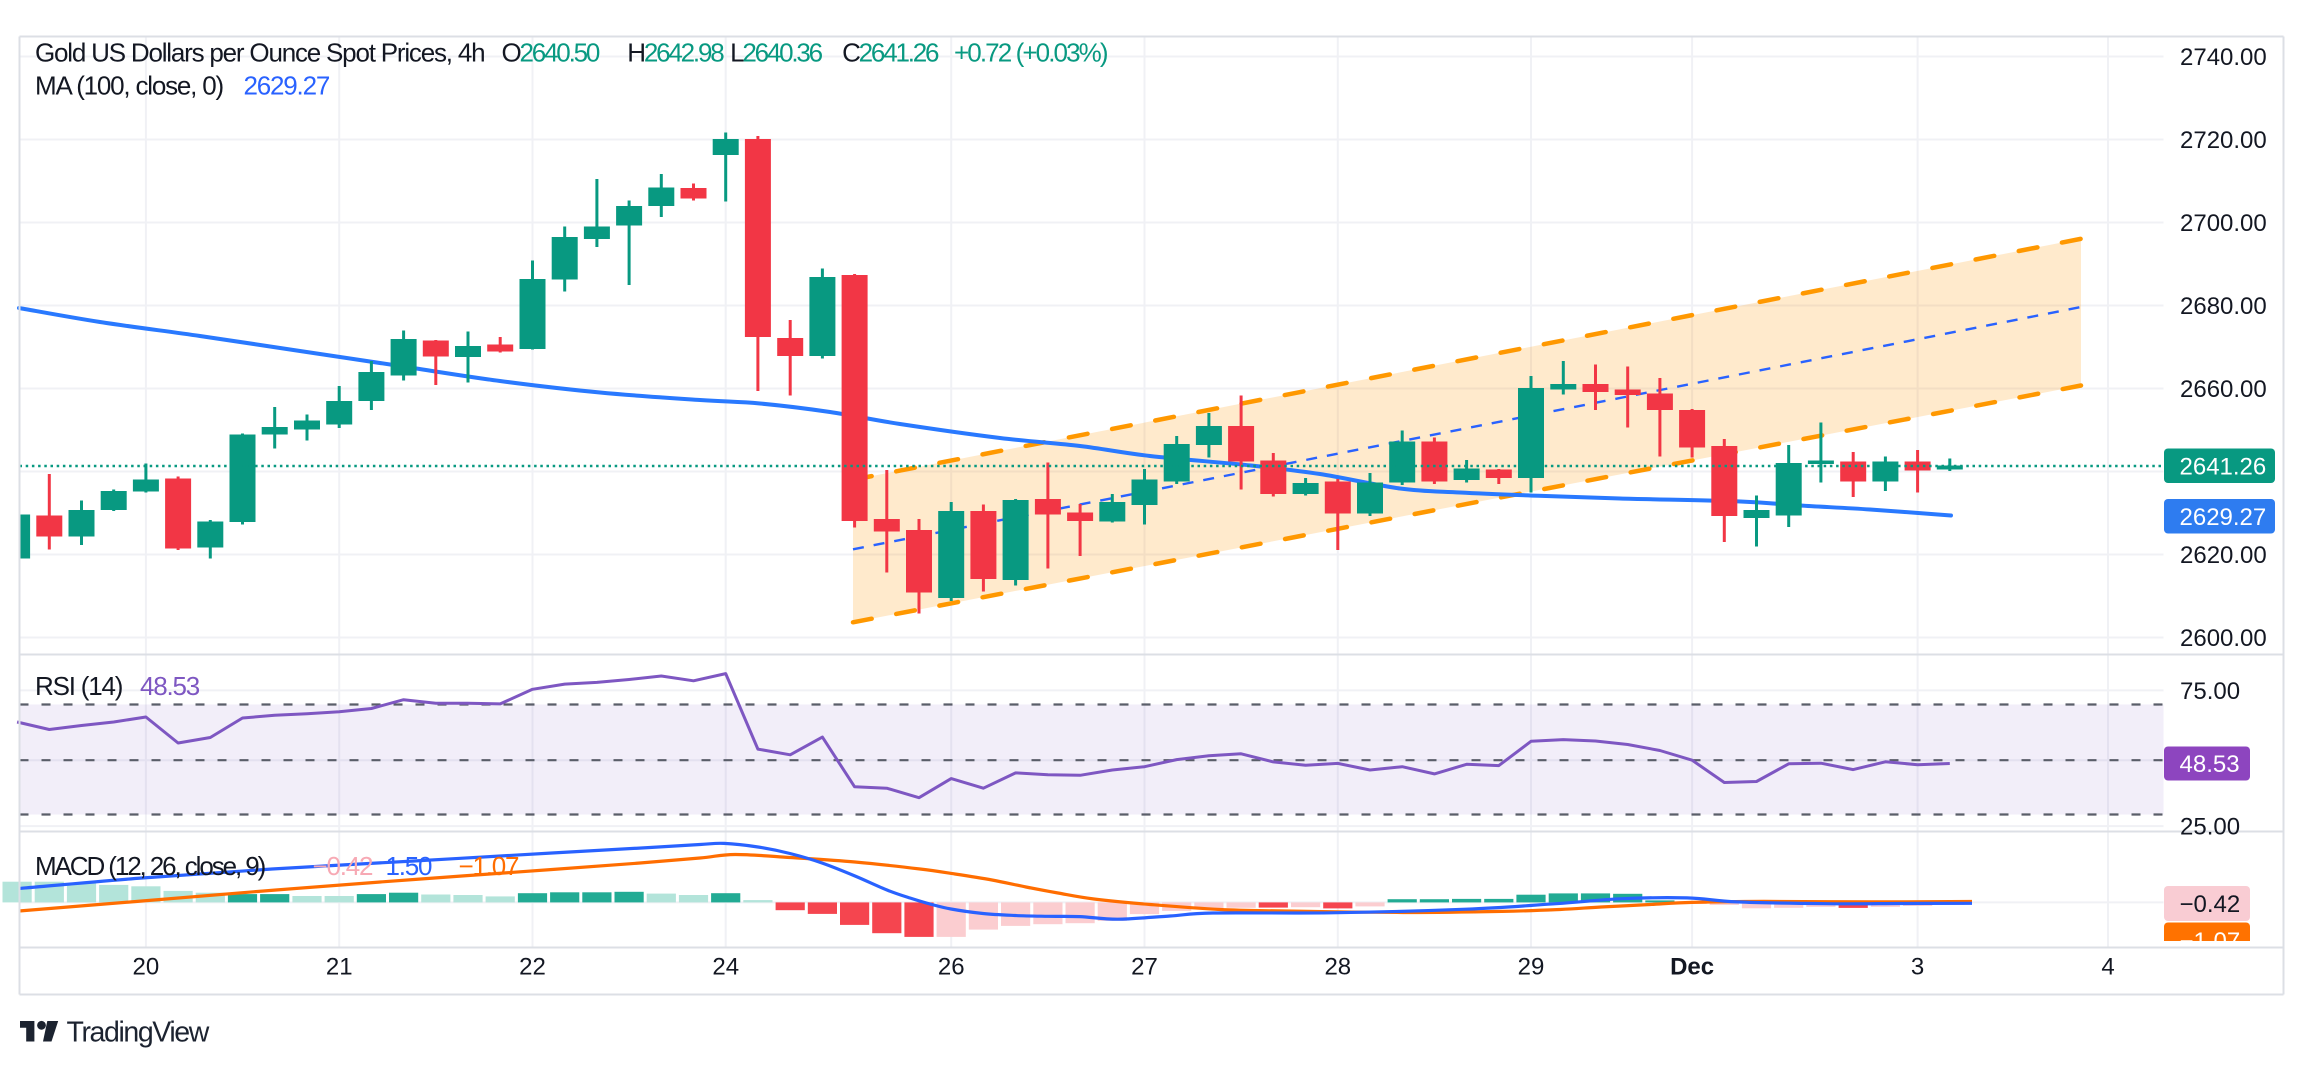 This screenshot has width=2304, height=1066. Describe the element at coordinates (129, 86) in the screenshot. I see `svg-text: MA (100, close, 0)` at that location.